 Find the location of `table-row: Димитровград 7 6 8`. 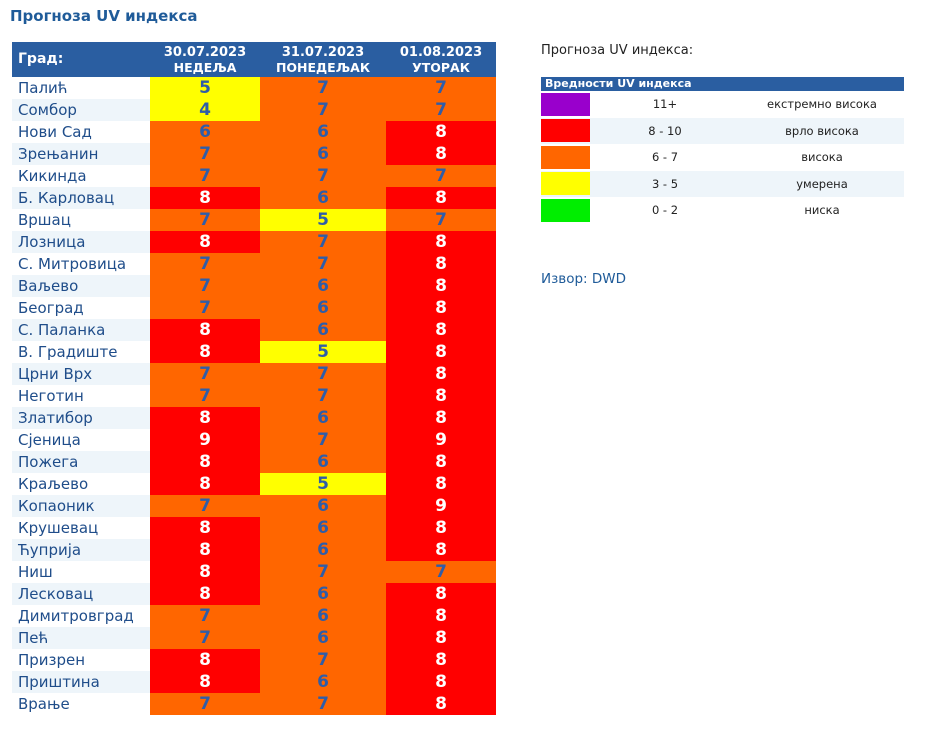

table-row: Димитровград 7 6 8 is located at coordinates (254, 616).